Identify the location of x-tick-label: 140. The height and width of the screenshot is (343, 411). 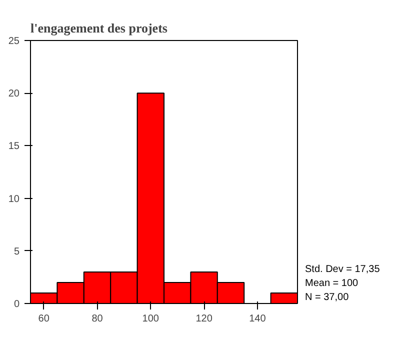
(257, 319).